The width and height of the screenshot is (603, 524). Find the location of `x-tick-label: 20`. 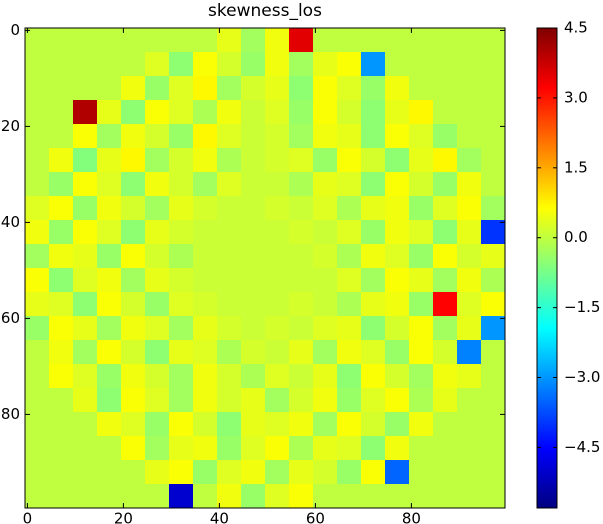

x-tick-label: 20 is located at coordinates (123, 517).